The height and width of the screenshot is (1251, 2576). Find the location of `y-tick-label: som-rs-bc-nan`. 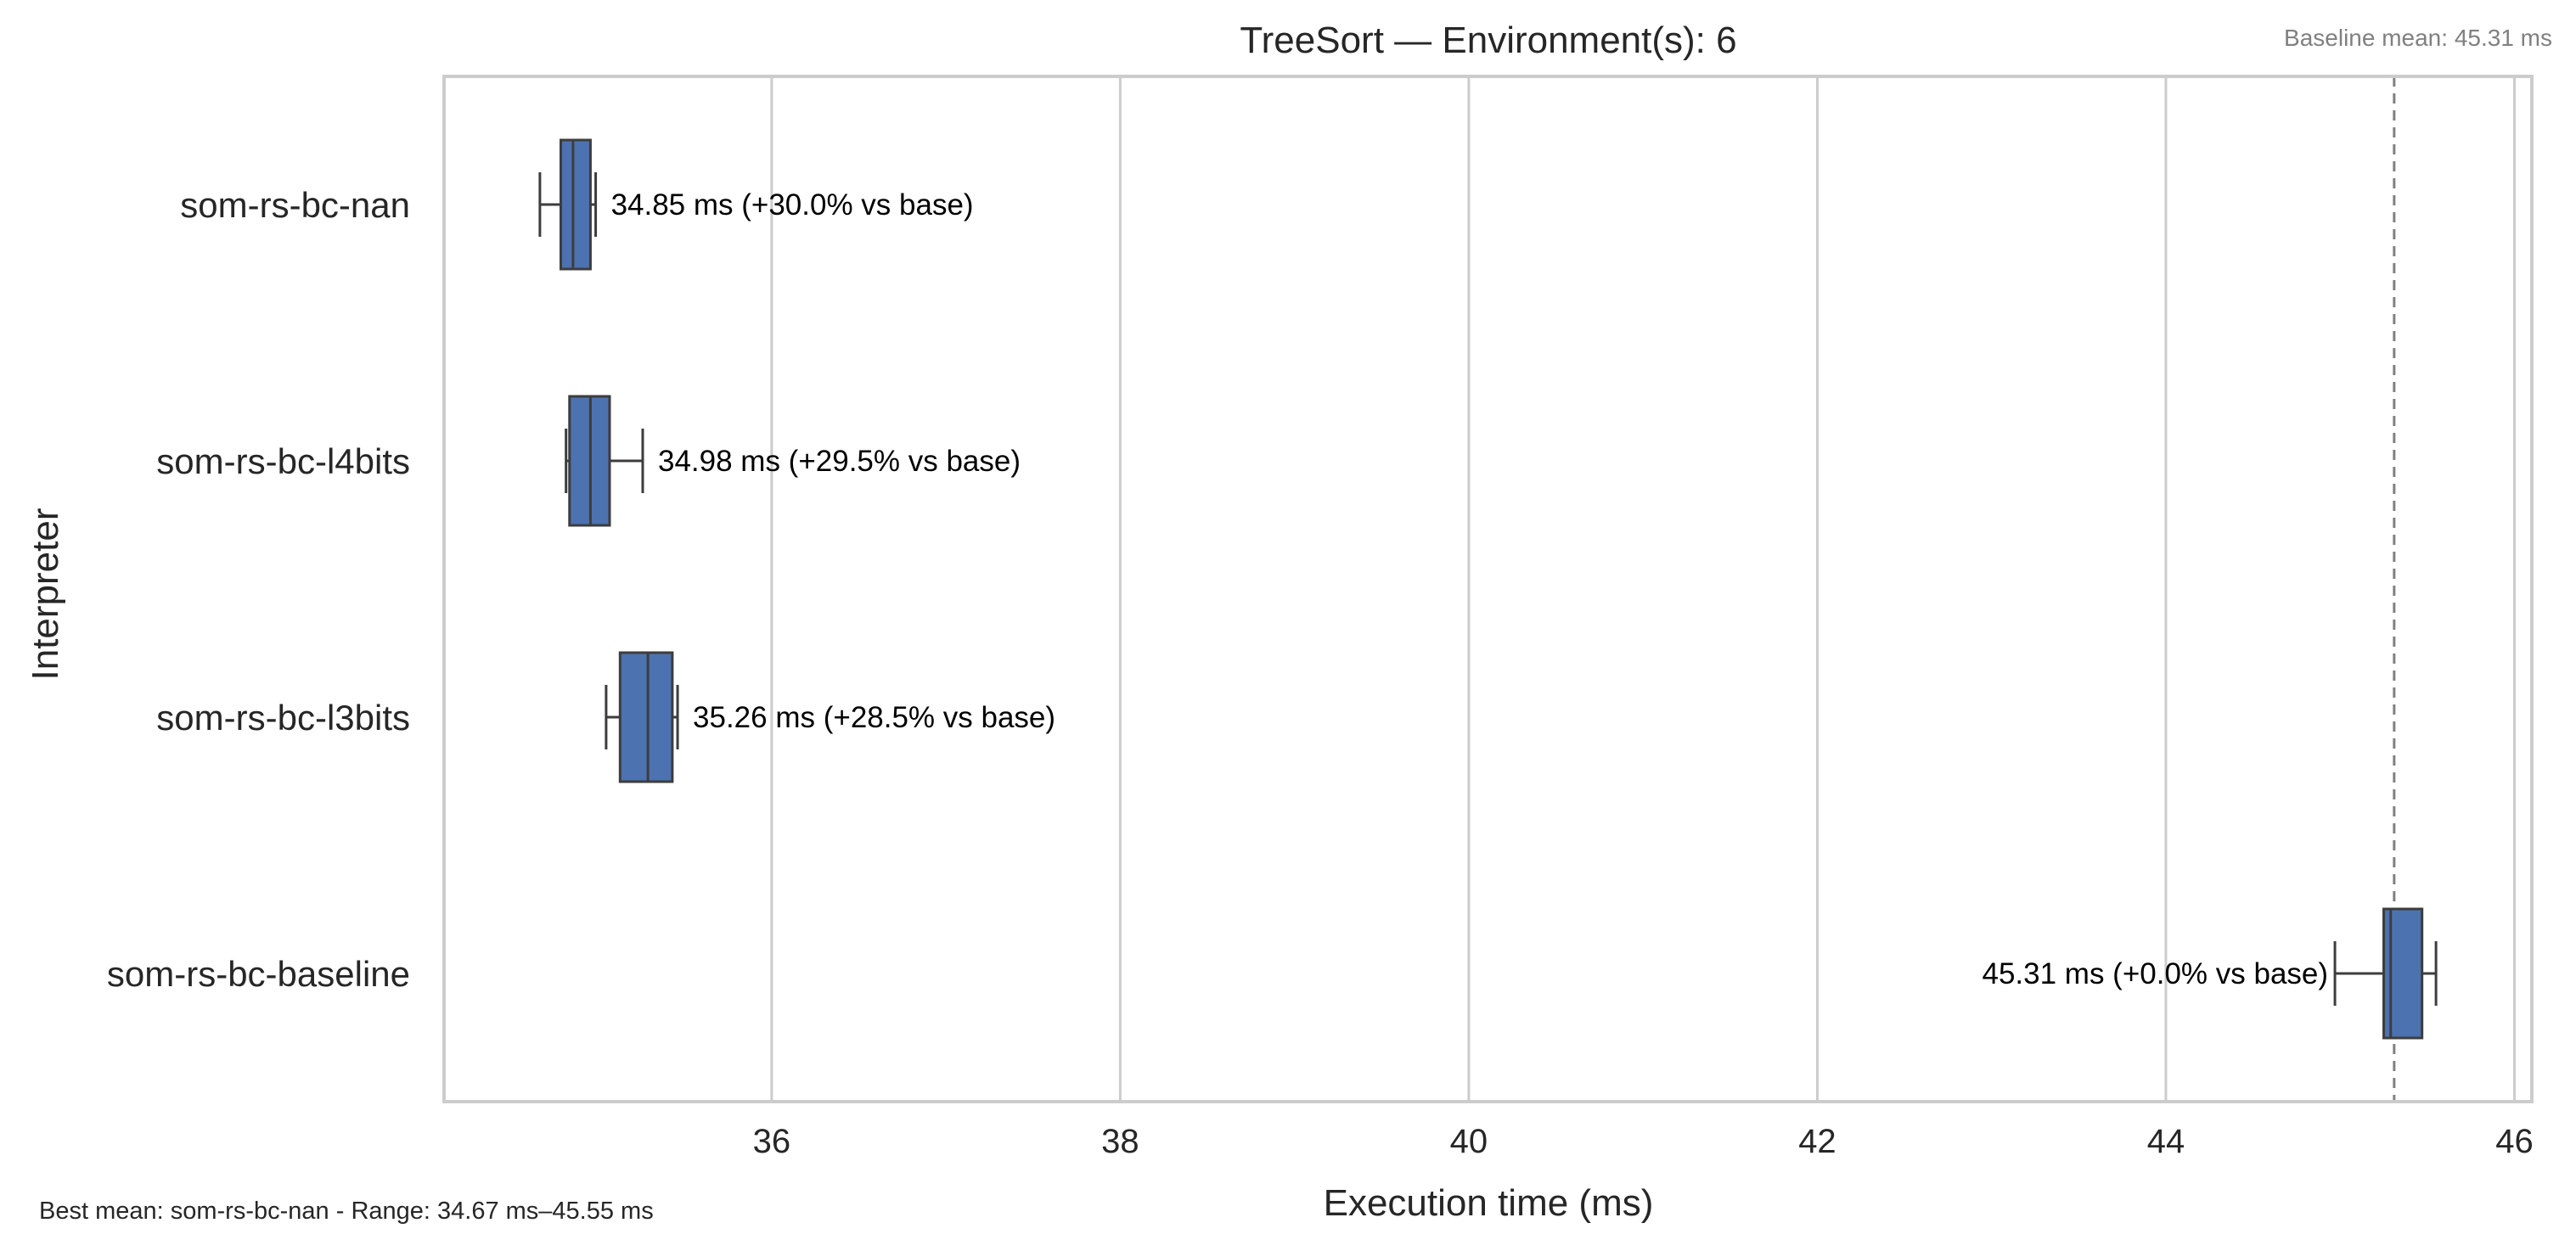

y-tick-label: som-rs-bc-nan is located at coordinates (295, 205).